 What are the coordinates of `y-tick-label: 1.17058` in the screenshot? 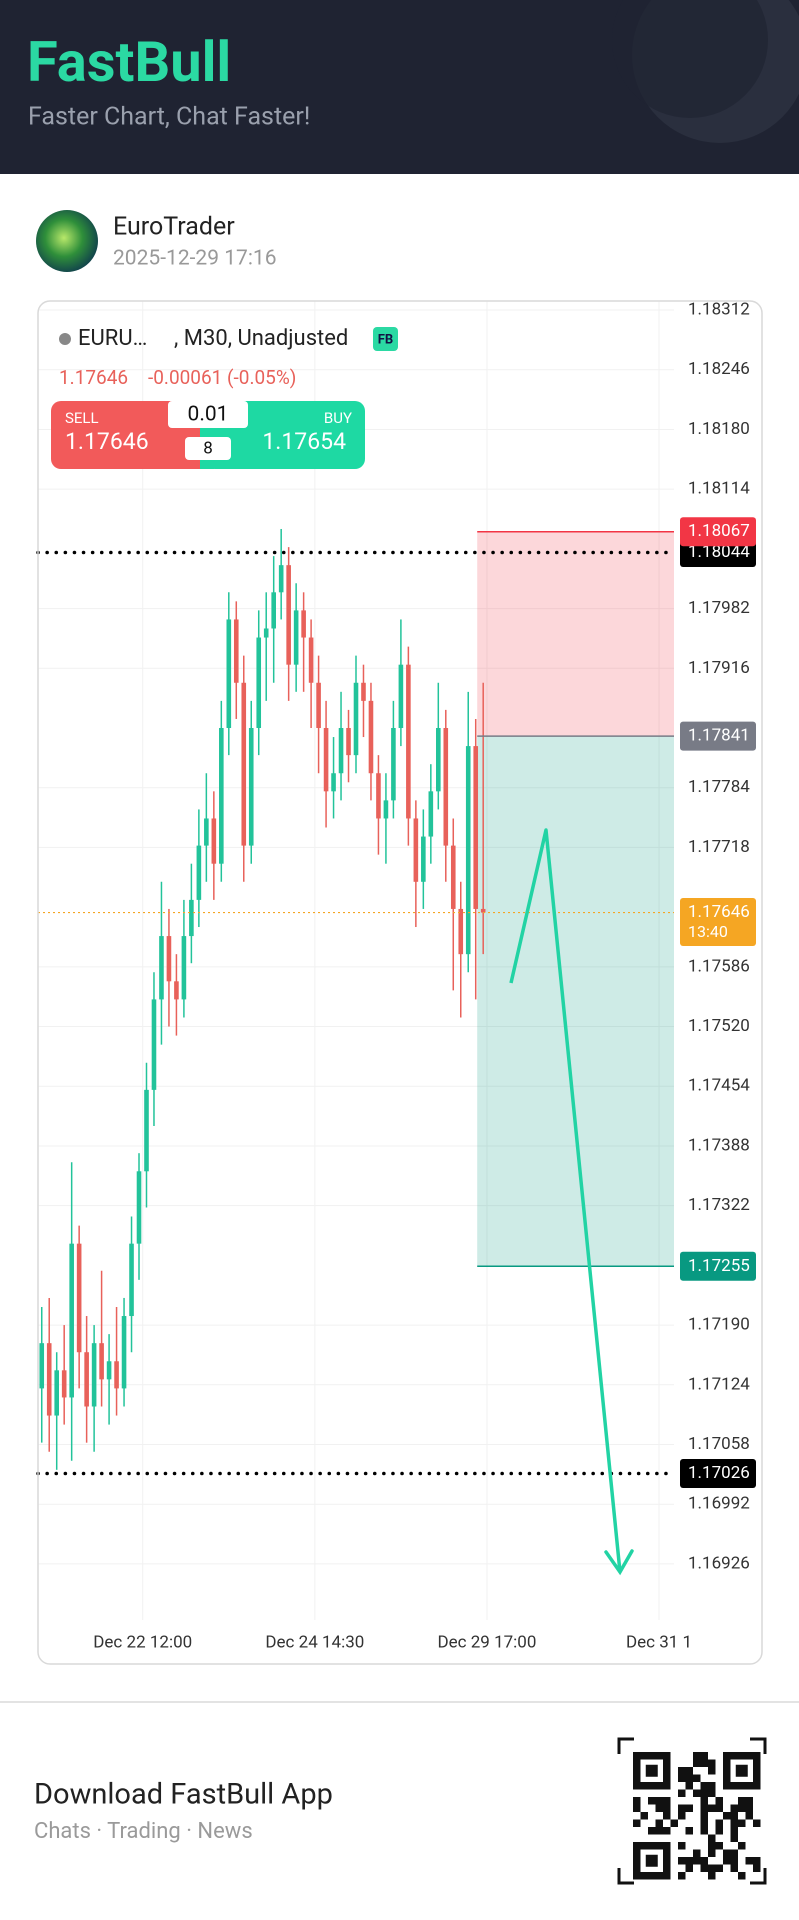 It's located at (719, 1444).